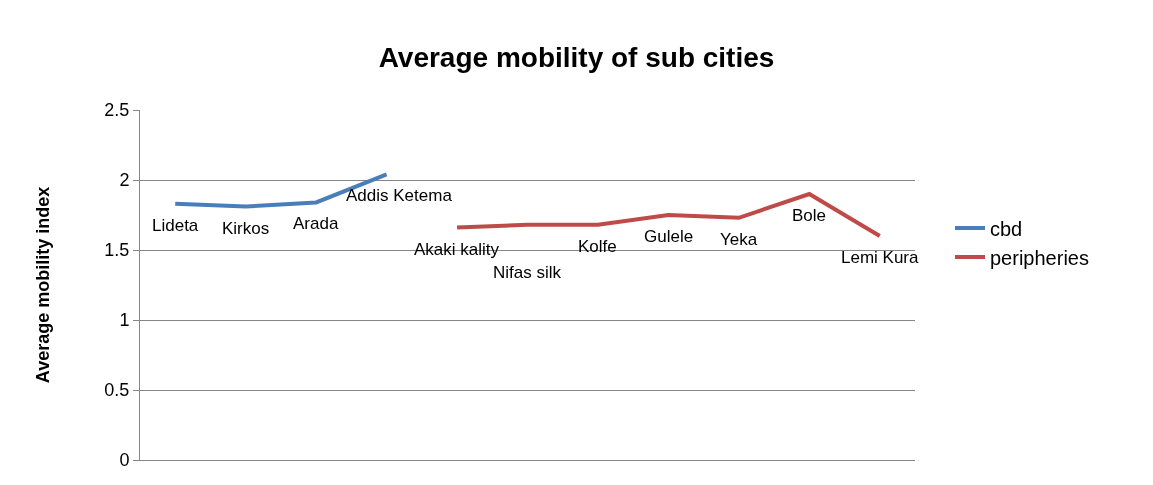 The height and width of the screenshot is (485, 1153). I want to click on data-label: Arada, so click(316, 223).